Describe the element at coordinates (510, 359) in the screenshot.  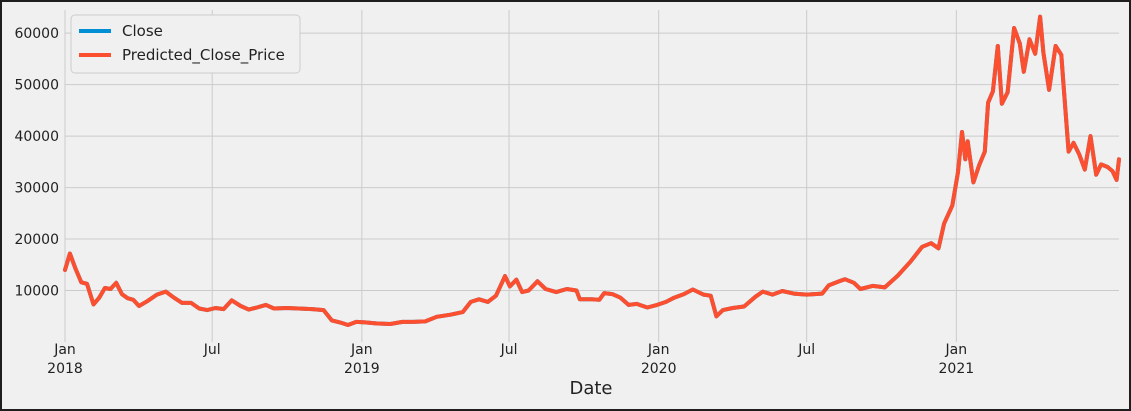
I see `x-axis-ticks: Jan 2018 Jul Jan 2019 Jul Jan 2020 Jul Jan 2021` at that location.